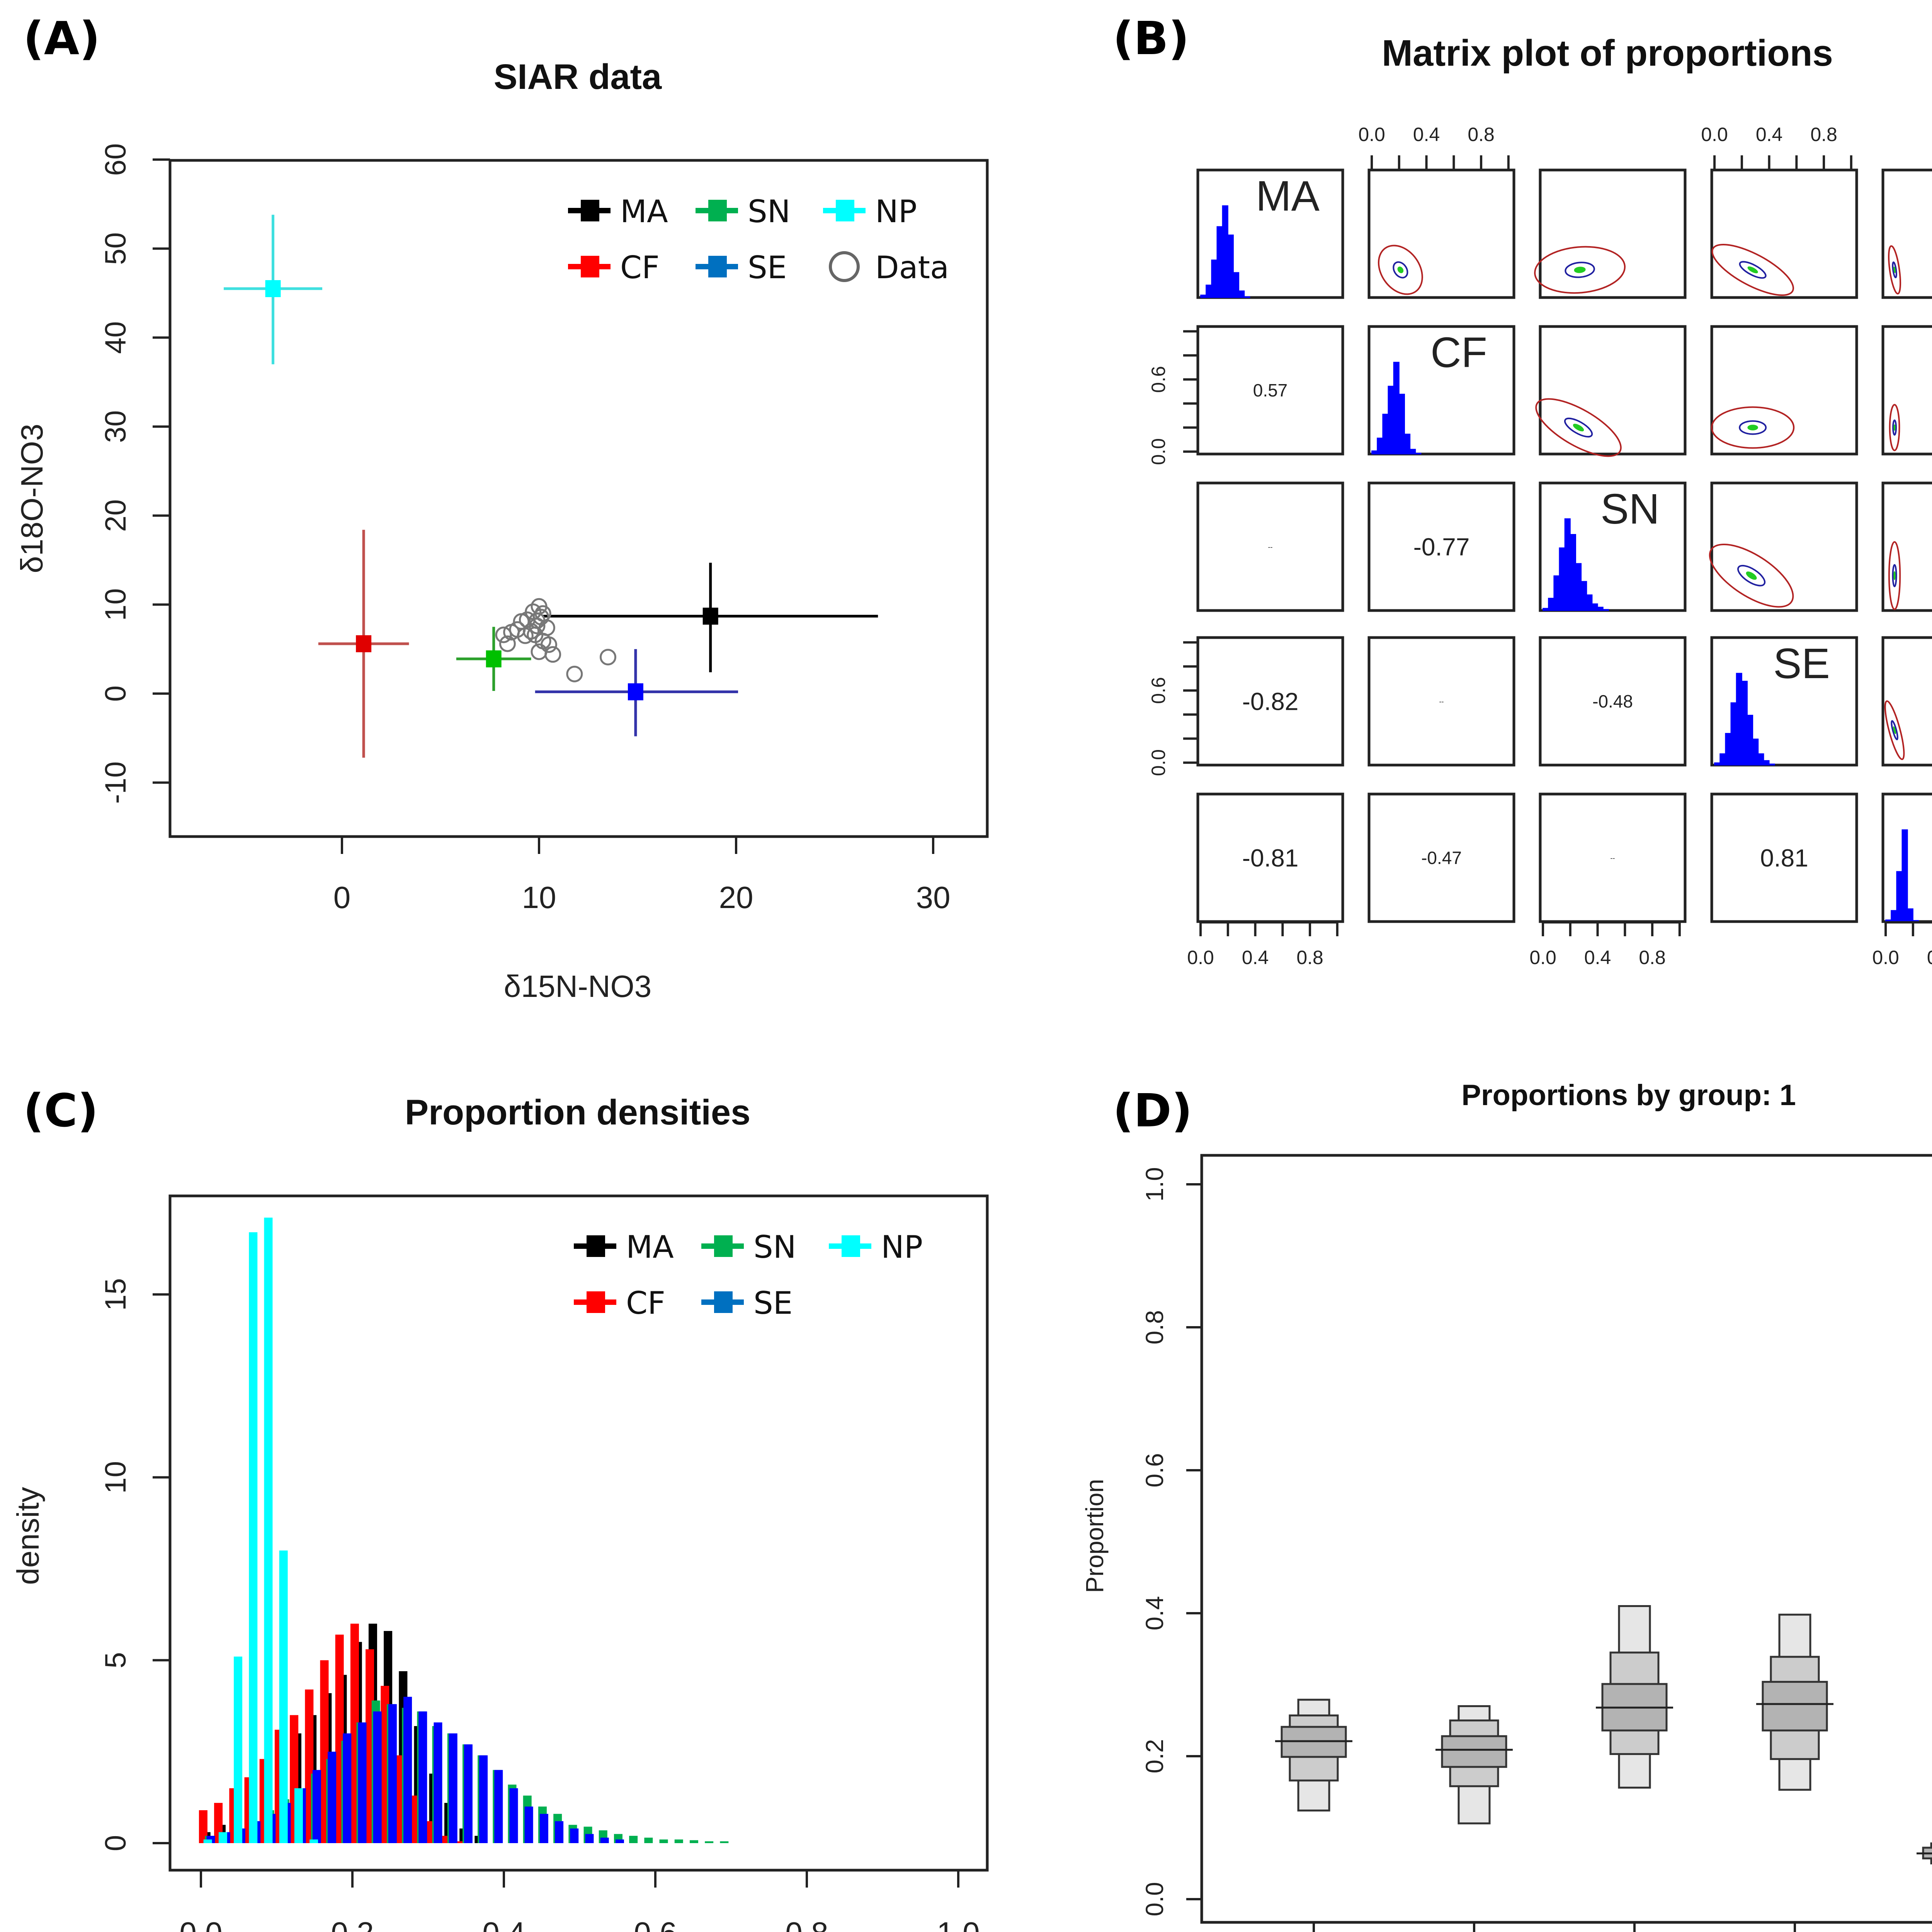  Describe the element at coordinates (1714, 135) in the screenshot. I see `top-tick-label: 0.0` at that location.